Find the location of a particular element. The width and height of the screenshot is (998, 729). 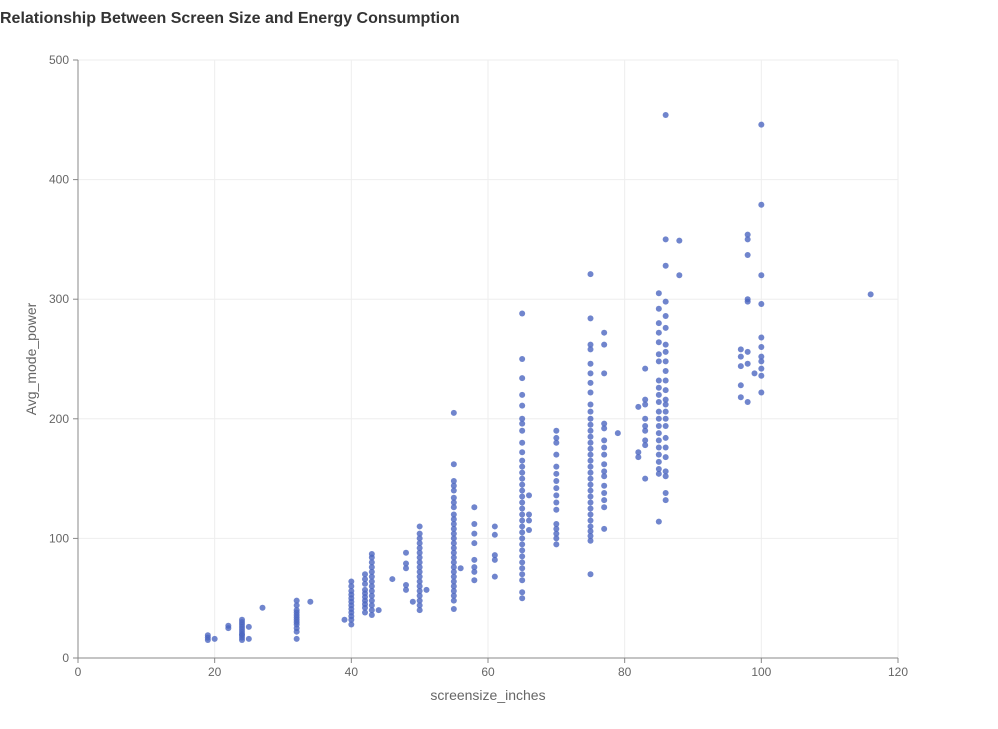

y-tick-label: 200 is located at coordinates (59, 419).